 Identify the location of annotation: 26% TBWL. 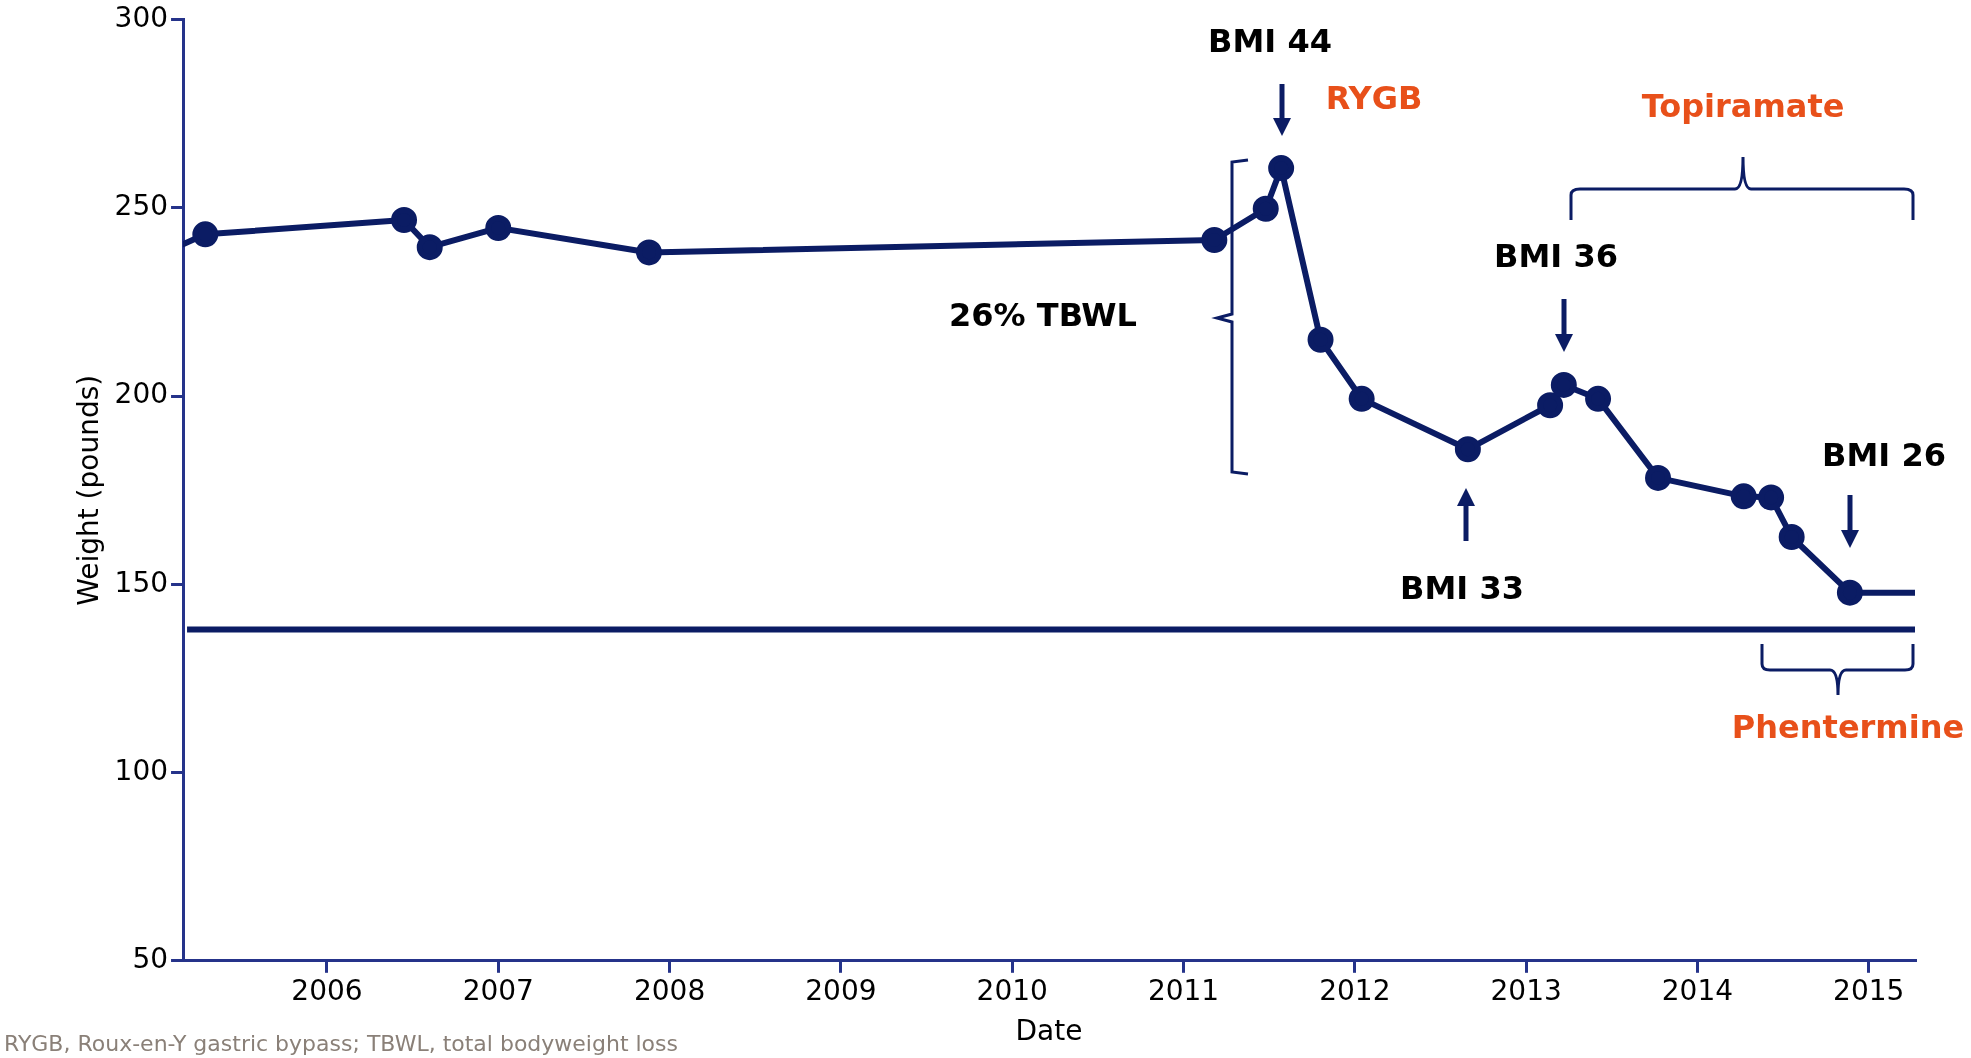
(1043, 315).